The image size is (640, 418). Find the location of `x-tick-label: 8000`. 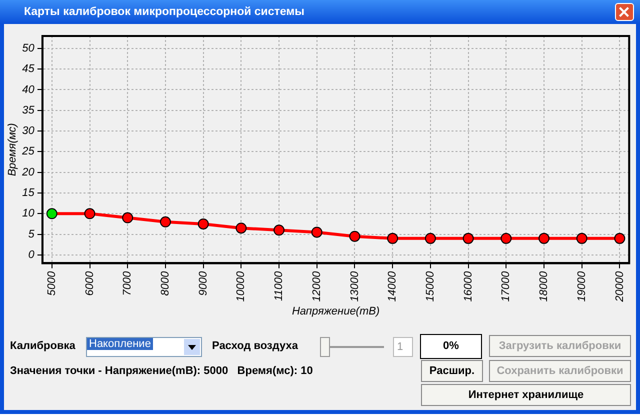

x-tick-label: 8000 is located at coordinates (166, 283).